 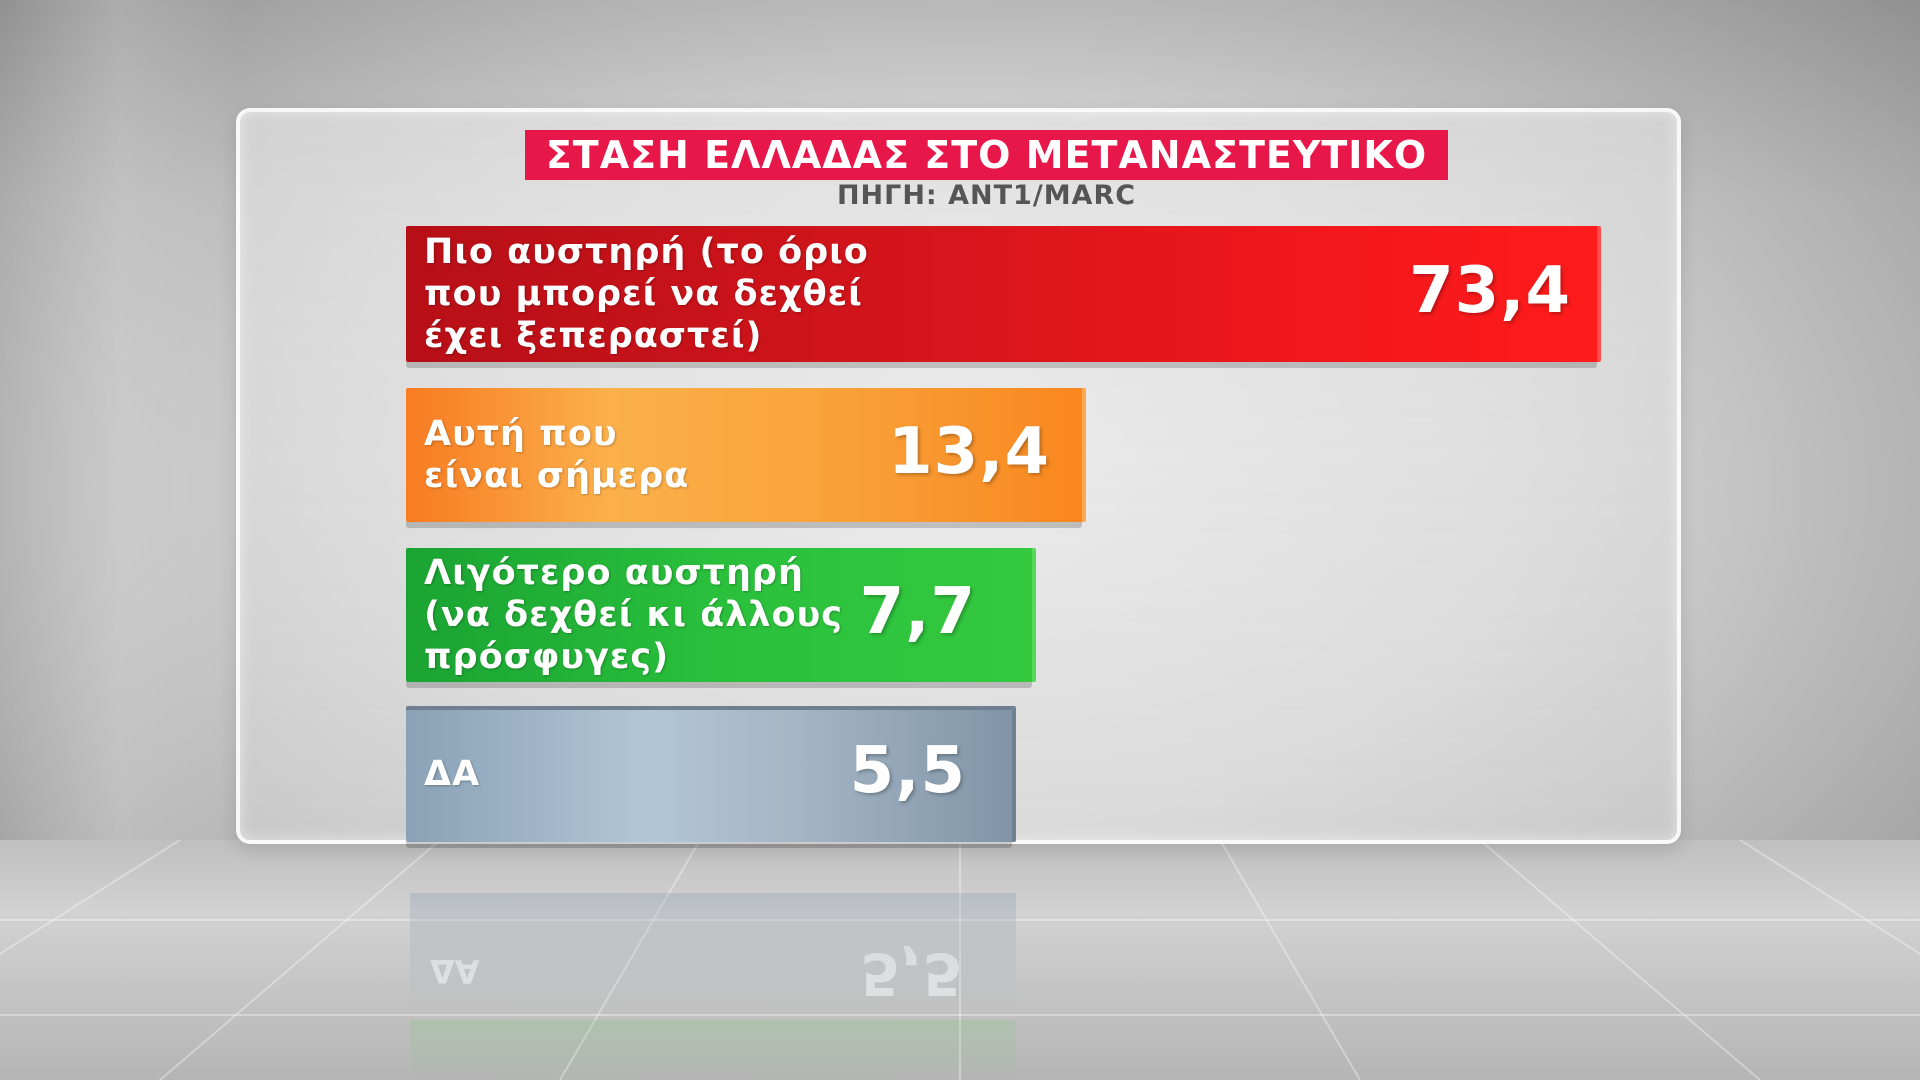 I want to click on floor-reflection, so click(x=713, y=953).